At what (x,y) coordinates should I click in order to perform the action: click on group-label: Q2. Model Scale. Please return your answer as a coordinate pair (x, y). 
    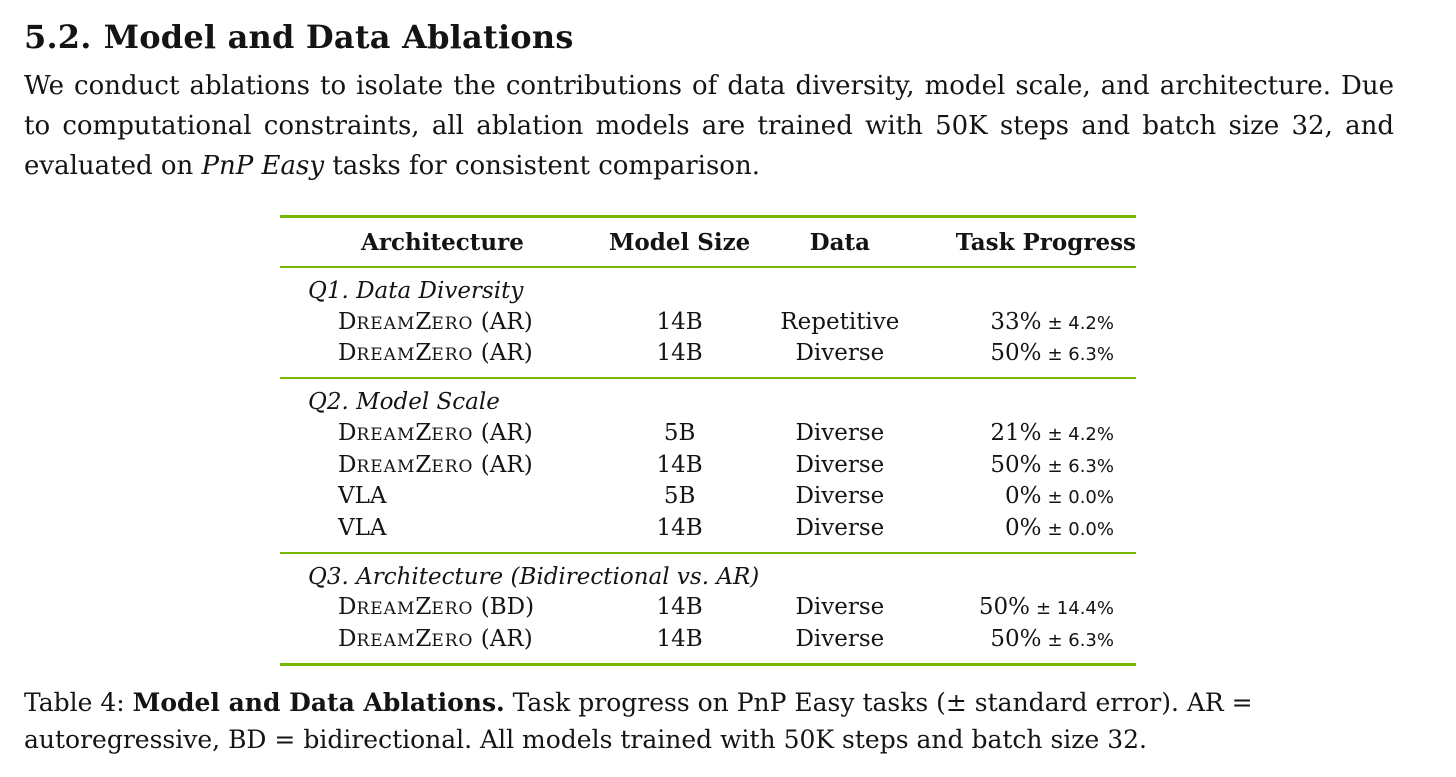
    Looking at the image, I should click on (404, 402).